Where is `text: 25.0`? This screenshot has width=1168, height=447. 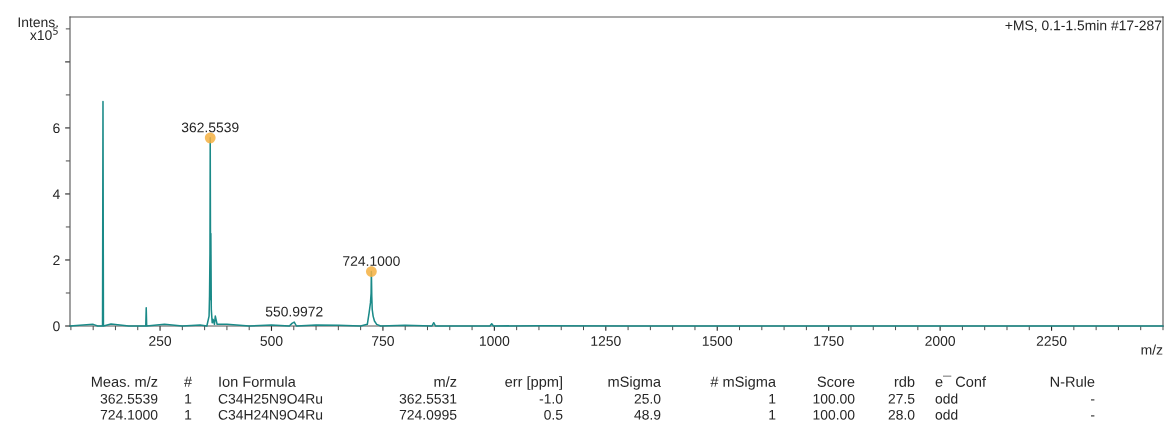 text: 25.0 is located at coordinates (647, 398).